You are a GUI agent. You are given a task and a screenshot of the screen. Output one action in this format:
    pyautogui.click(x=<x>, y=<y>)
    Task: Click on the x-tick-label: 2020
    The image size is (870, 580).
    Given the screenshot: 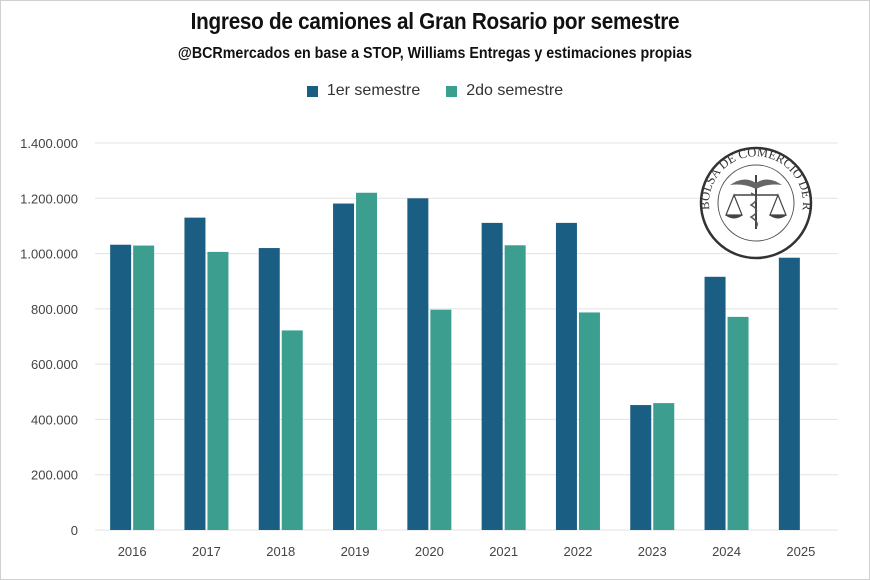 What is the action you would take?
    pyautogui.click(x=429, y=551)
    